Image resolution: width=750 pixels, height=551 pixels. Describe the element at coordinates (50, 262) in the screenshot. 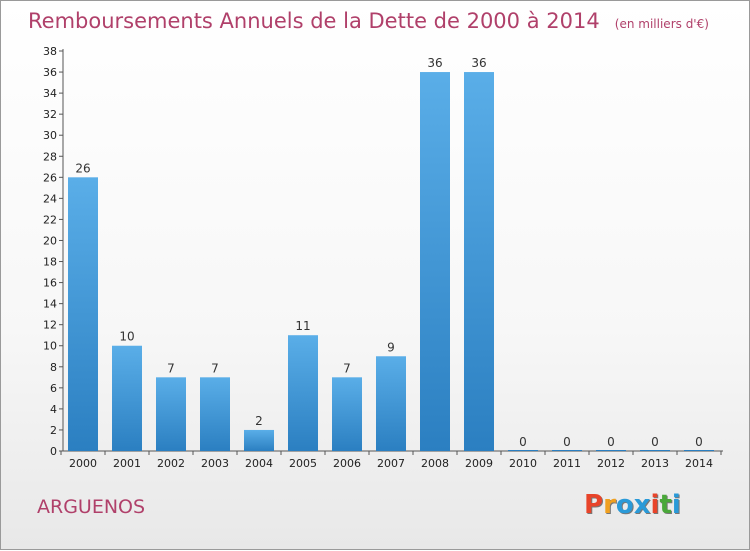

I see `y-tick-label: 18` at that location.